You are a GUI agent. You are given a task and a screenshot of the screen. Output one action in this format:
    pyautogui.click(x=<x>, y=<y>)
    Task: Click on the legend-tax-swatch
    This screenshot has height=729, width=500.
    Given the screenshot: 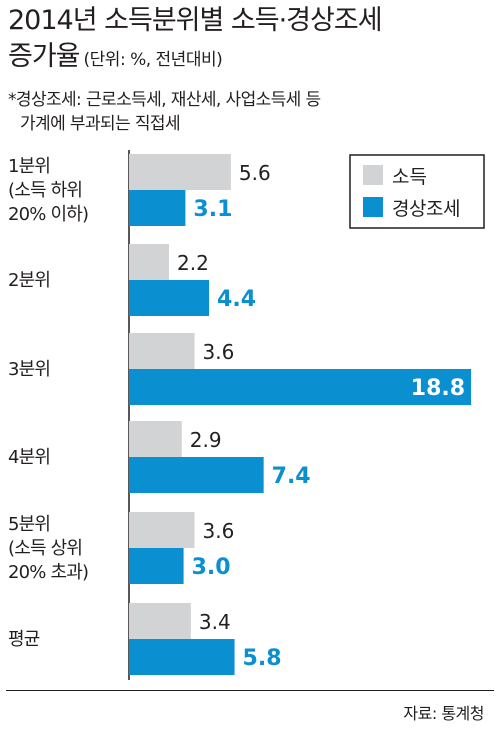 What is the action you would take?
    pyautogui.click(x=373, y=207)
    